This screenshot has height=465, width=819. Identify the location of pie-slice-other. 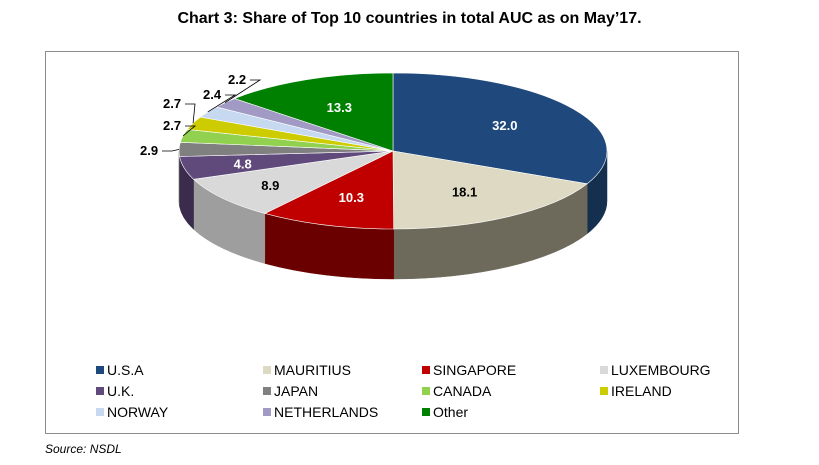
(313, 112).